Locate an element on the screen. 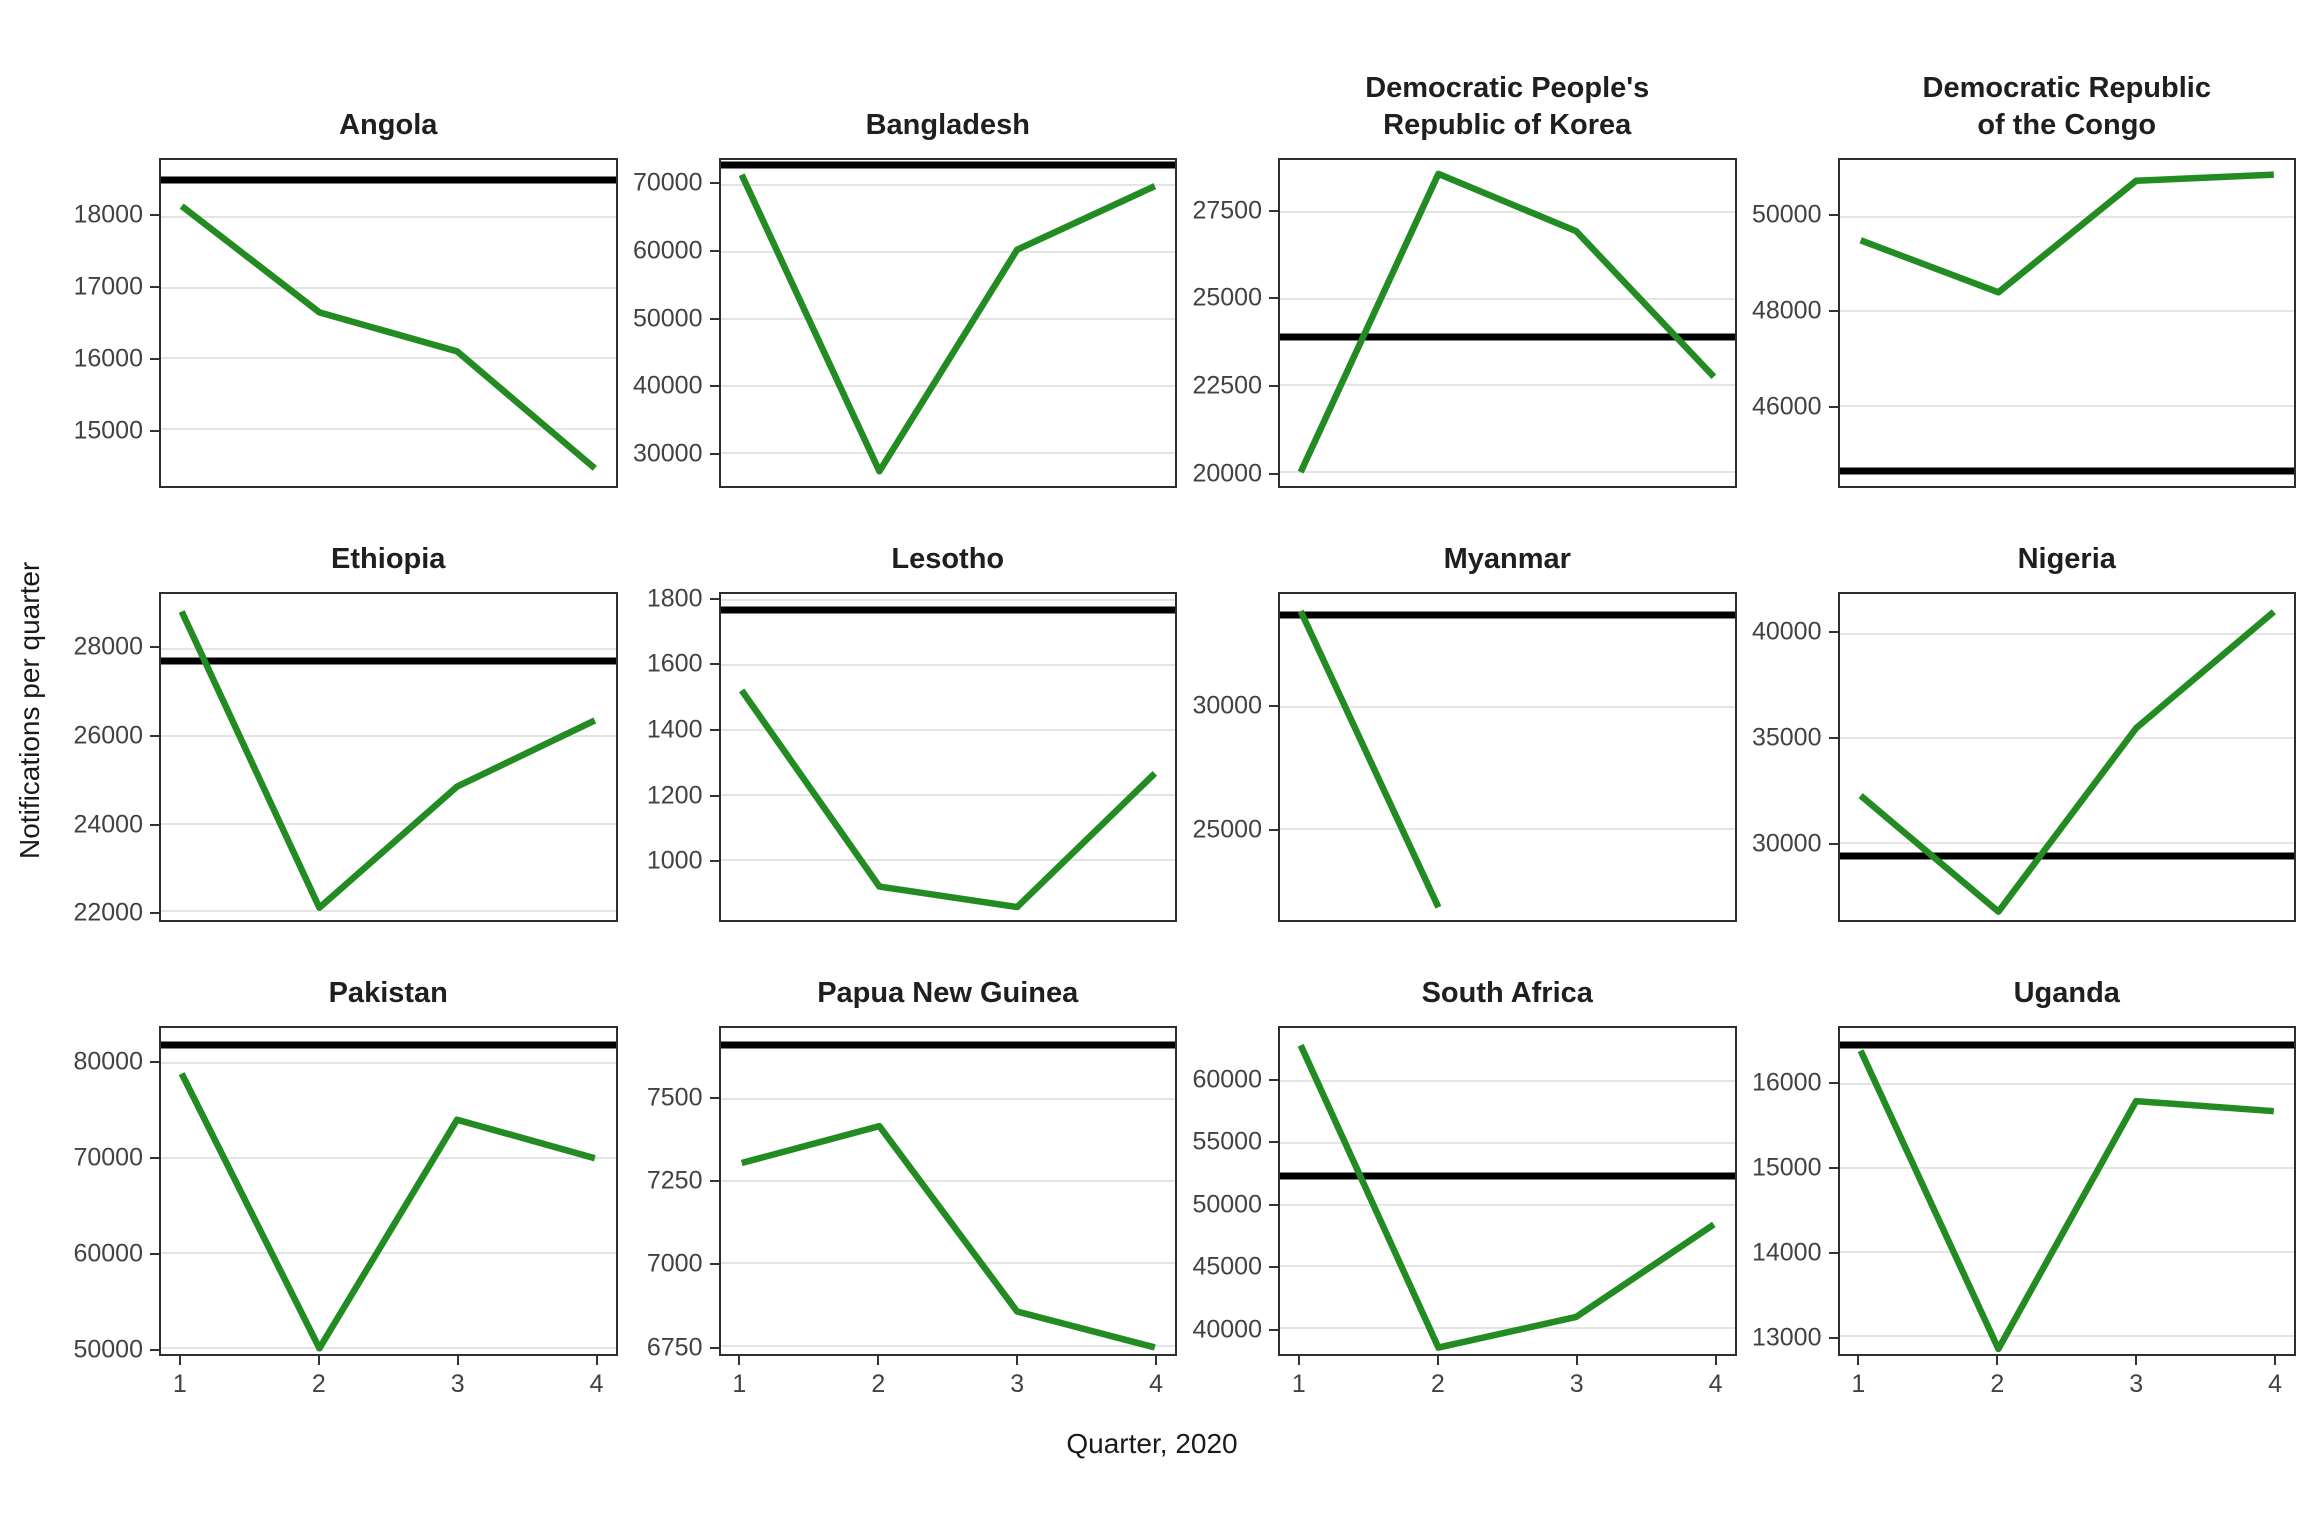  plot-row: 1000 1200 1400 1600 1800 is located at coordinates (900, 753).